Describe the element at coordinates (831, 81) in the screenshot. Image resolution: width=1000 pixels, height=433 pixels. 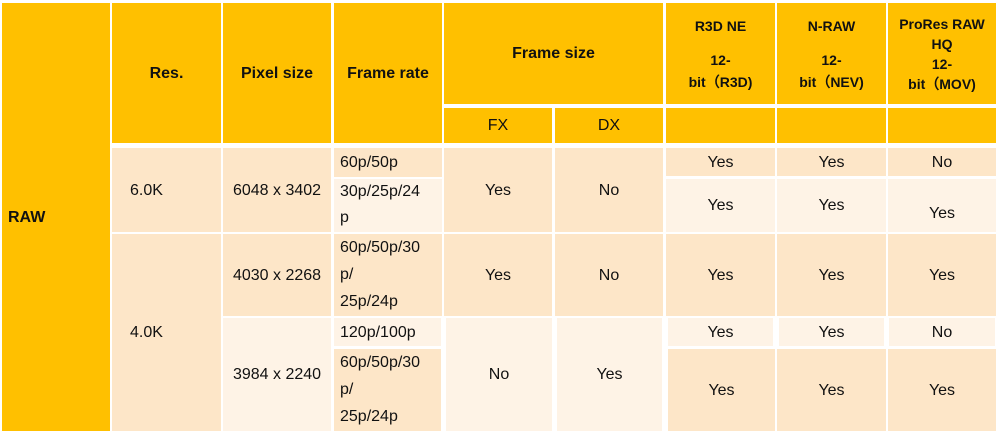
I see `header-nraw-bit2: bit（NEV)` at that location.